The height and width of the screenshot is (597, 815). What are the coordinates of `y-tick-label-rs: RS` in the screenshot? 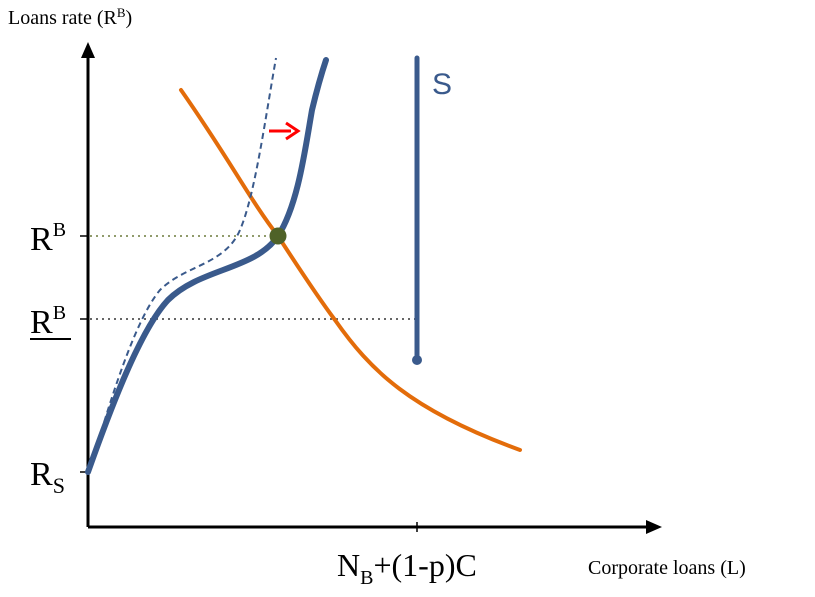 It's located at (47, 477).